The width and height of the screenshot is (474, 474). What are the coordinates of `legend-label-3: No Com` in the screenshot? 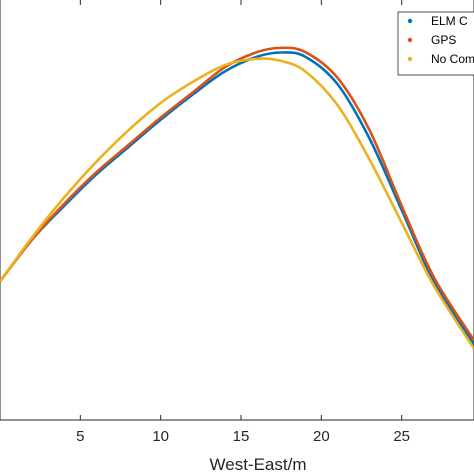 It's located at (452, 59).